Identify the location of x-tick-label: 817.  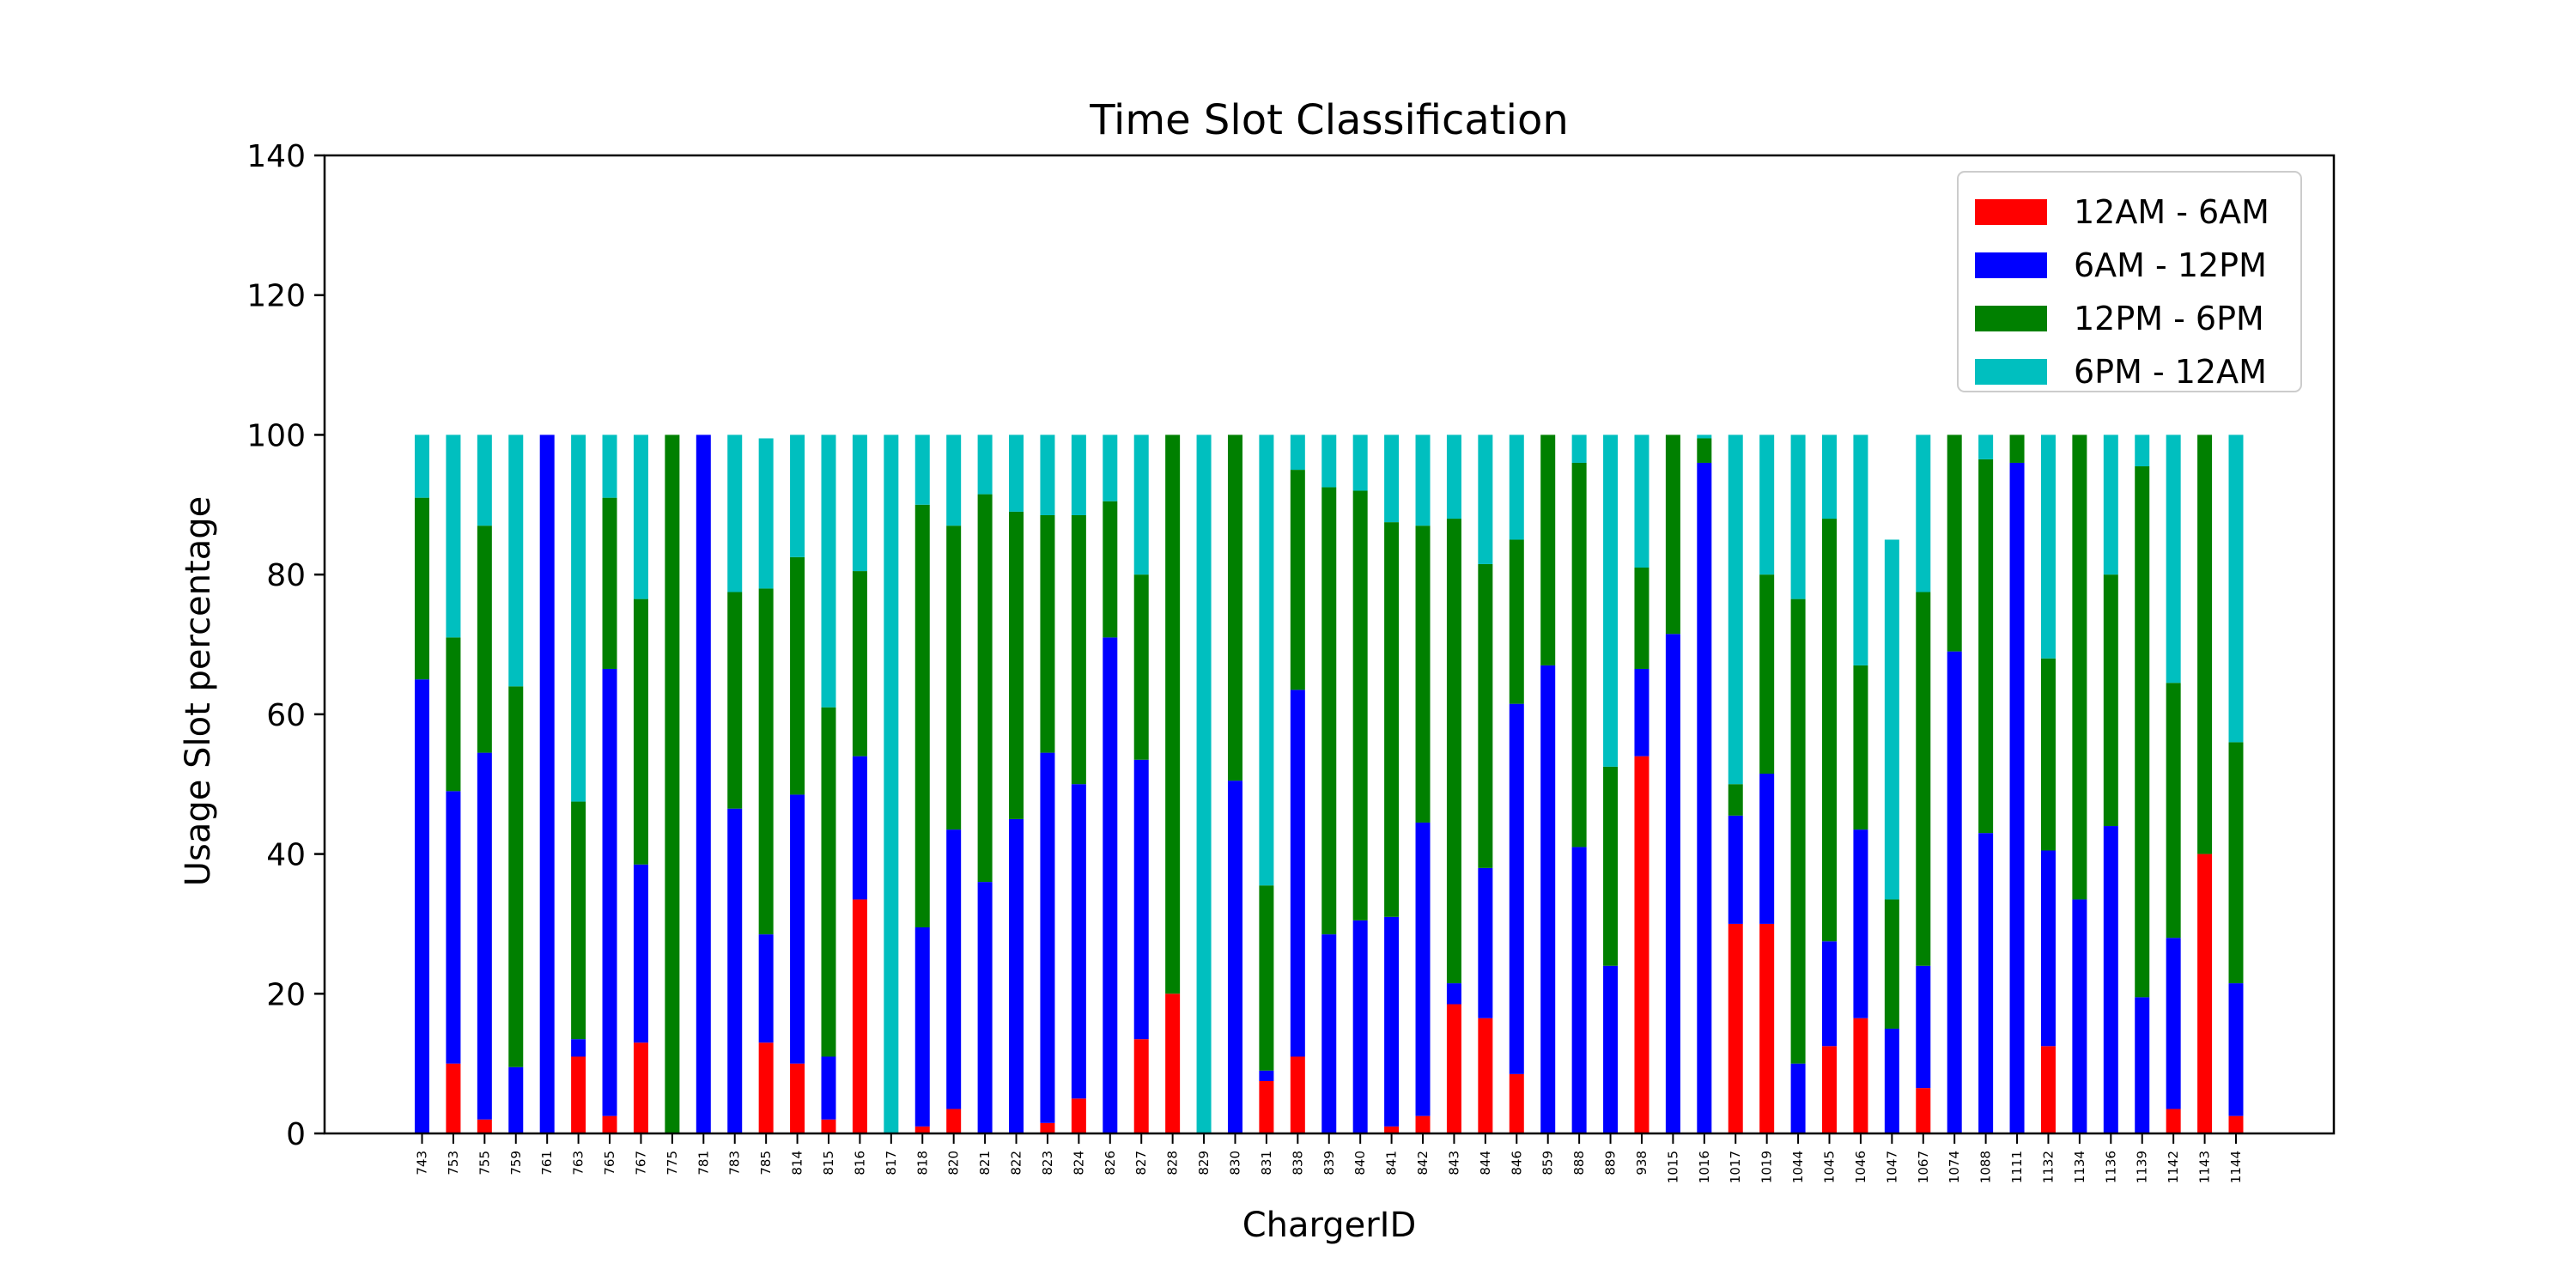
(892, 1163).